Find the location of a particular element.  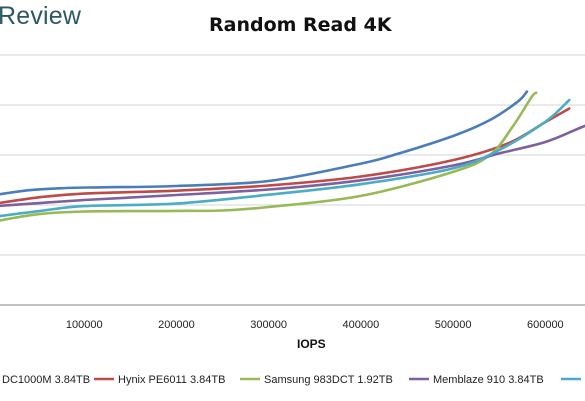

x-tick-label: 200000 is located at coordinates (176, 325).